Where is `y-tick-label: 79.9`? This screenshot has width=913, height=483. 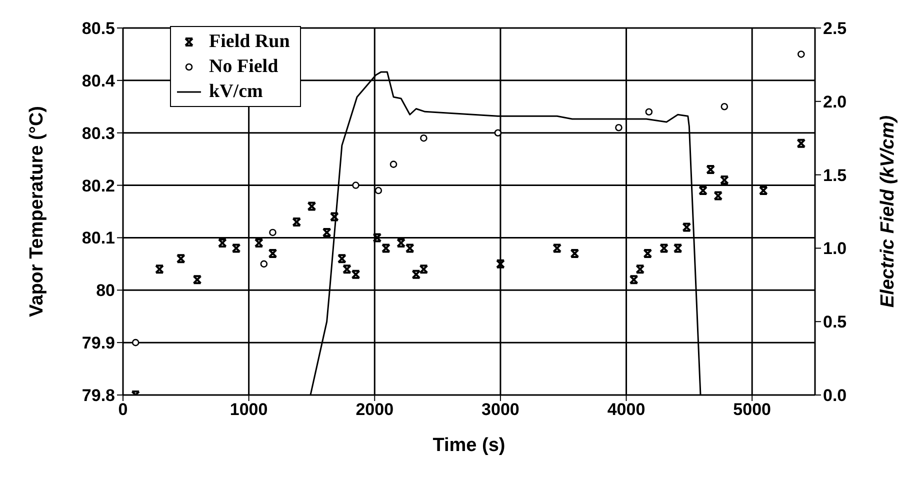 y-tick-label: 79.9 is located at coordinates (98, 343).